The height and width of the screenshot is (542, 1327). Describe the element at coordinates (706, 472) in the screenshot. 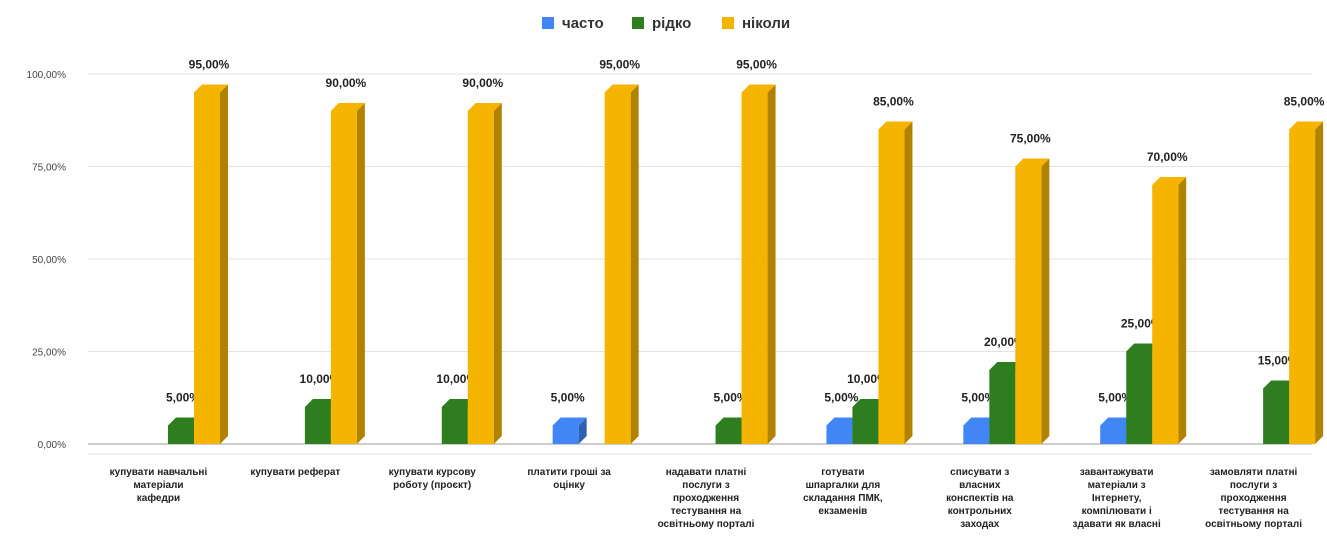

I see `x-tick-label-line: надавати платні` at that location.